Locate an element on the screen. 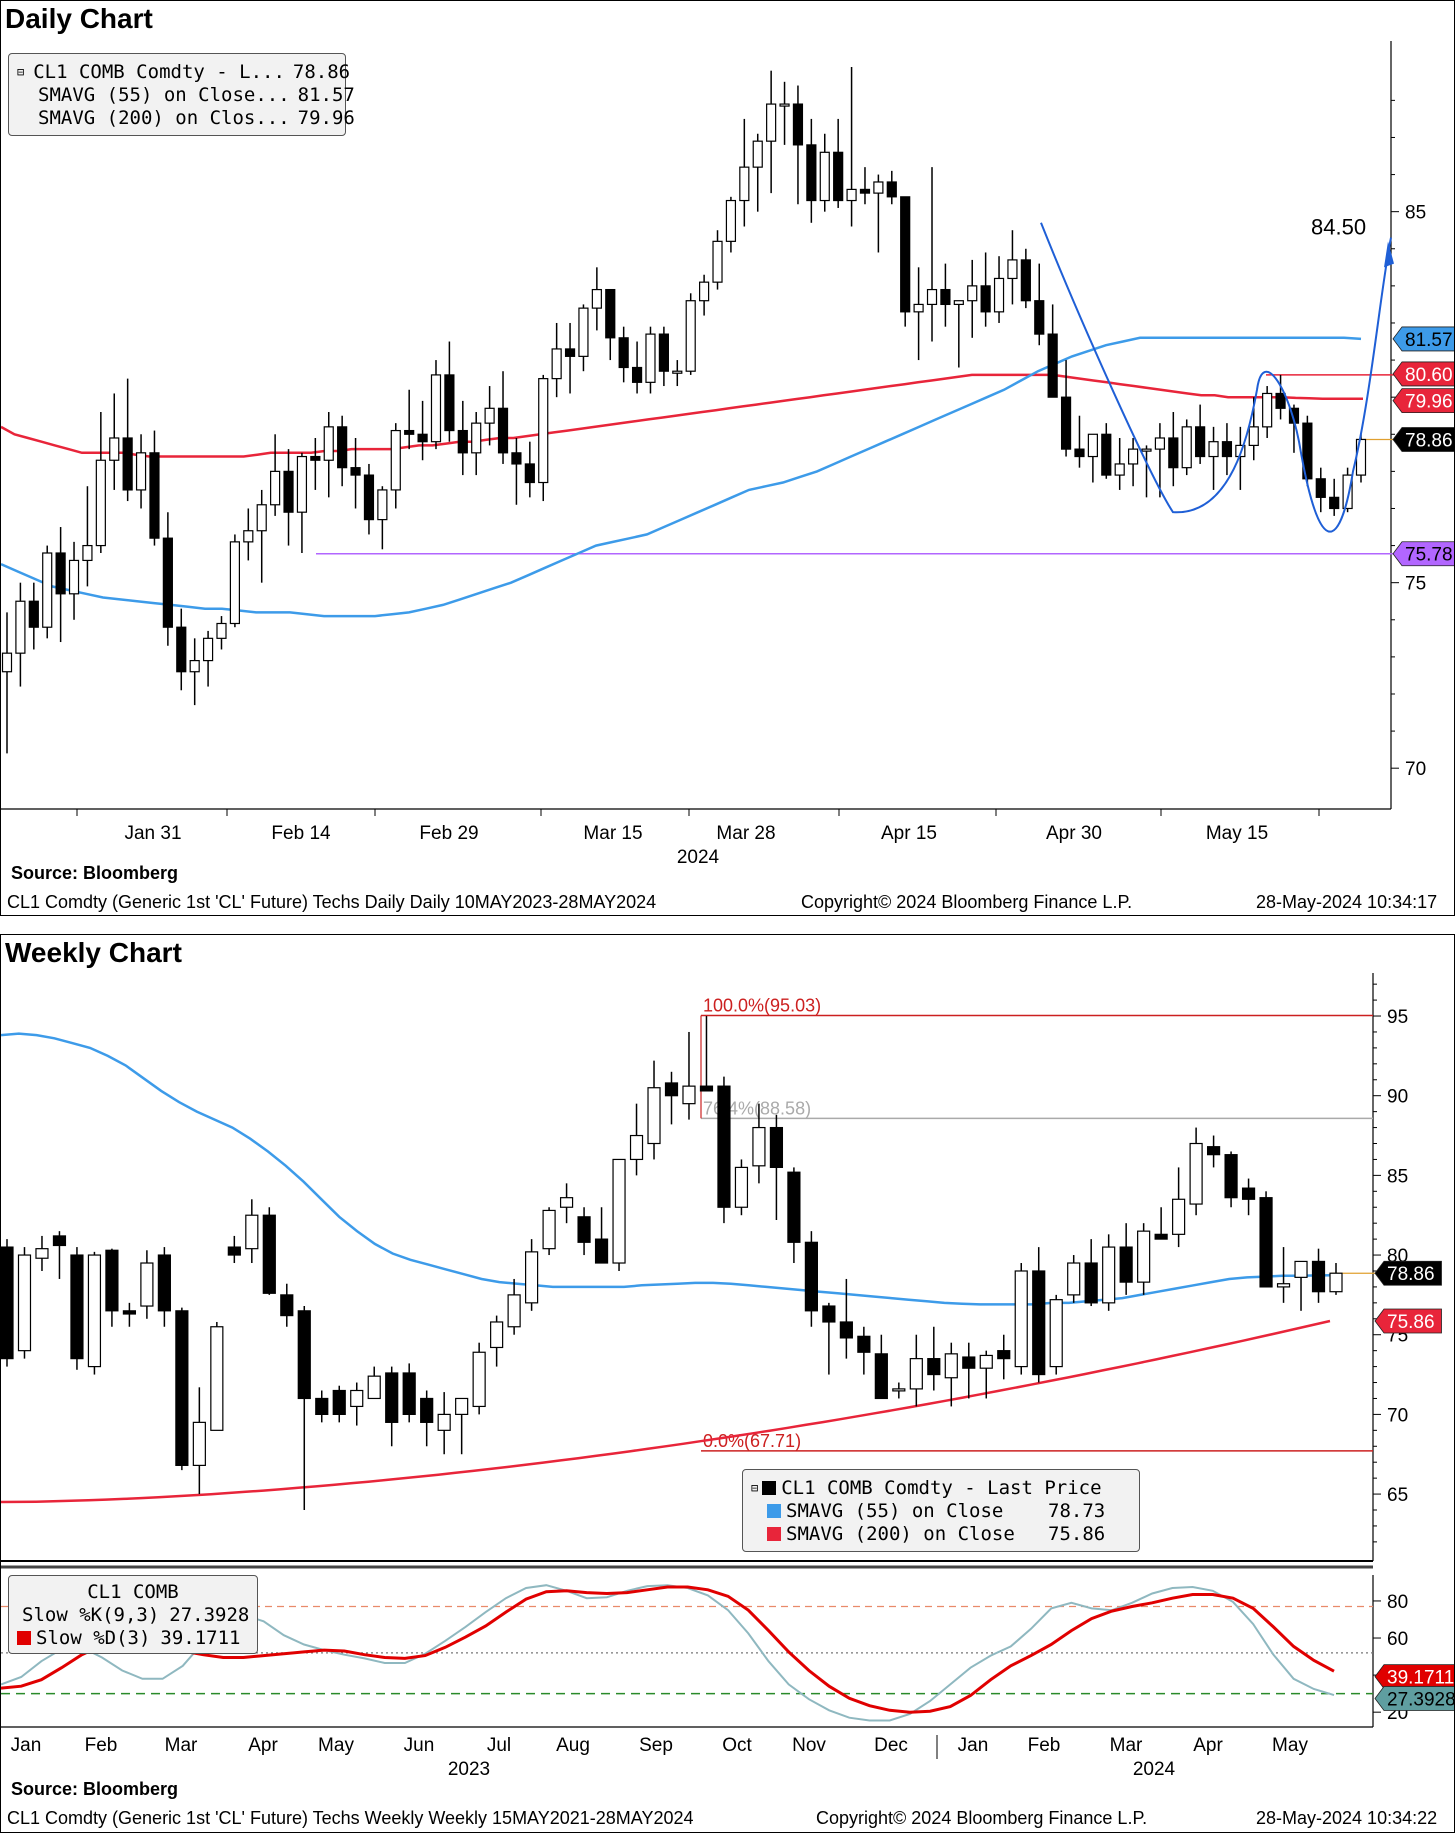 This screenshot has height=1833, width=1456. weekly-legend-row-price: ⊟ CL1 COMB Comdty - Last Price is located at coordinates (941, 1487).